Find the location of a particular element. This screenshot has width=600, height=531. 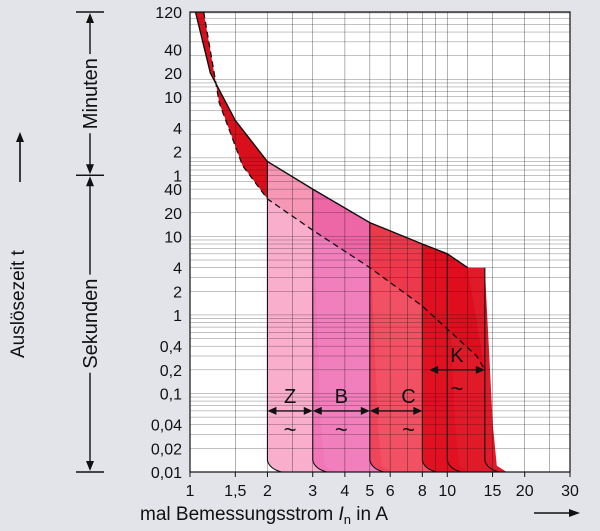

series-range-labels: Z ~ B ~ C ~ K ~ is located at coordinates (376, 393).